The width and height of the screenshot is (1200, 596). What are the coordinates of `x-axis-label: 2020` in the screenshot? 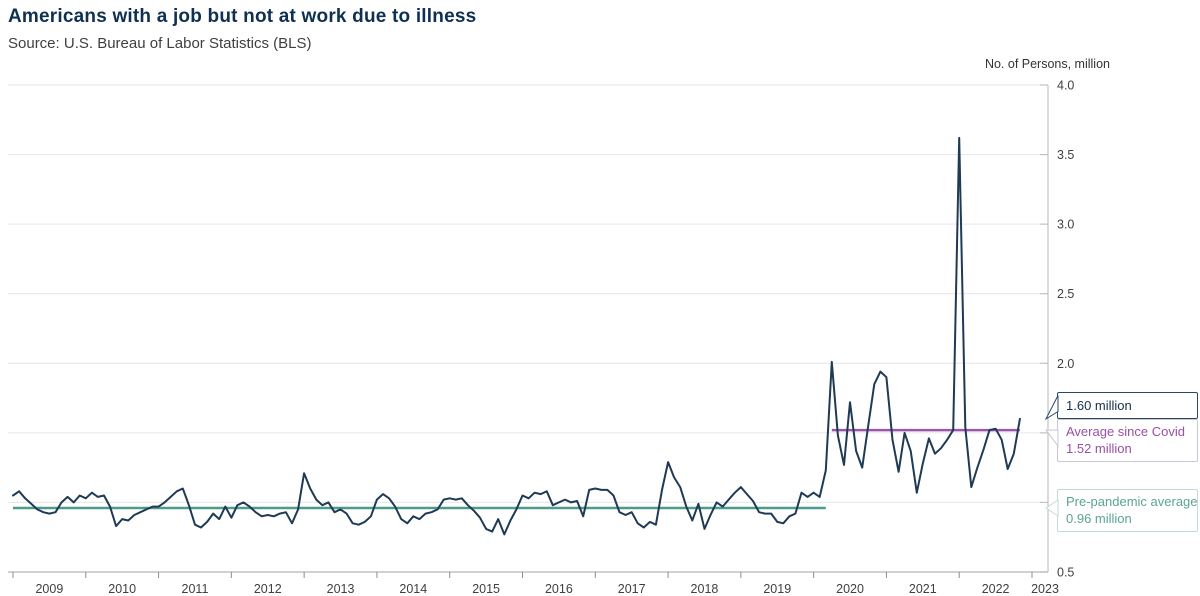 It's located at (850, 589).